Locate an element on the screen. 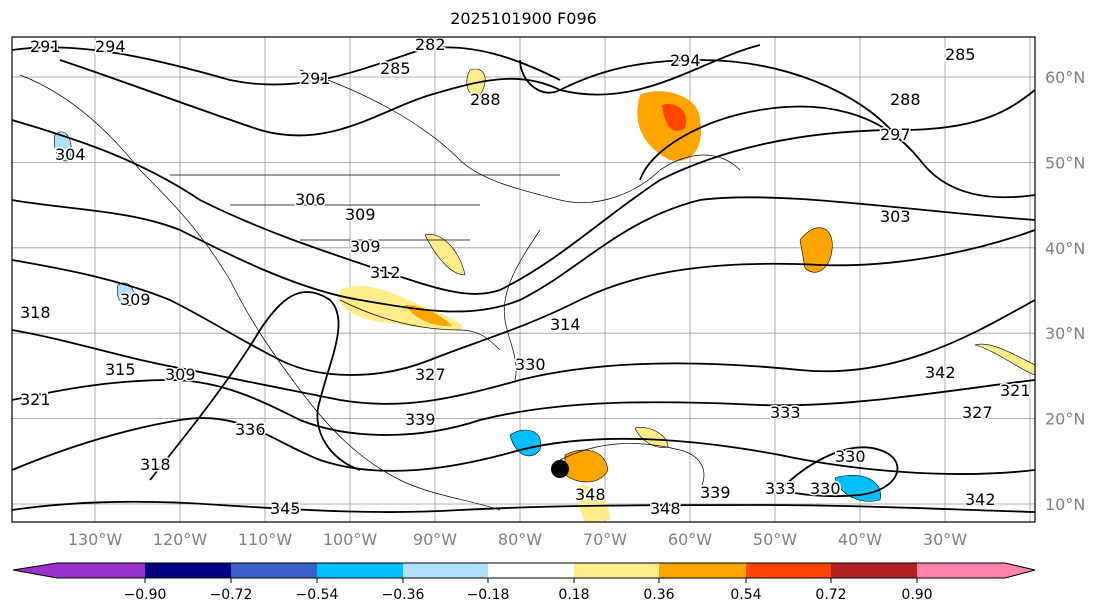 This screenshot has height=615, width=1105. shade-atlantic-orange is located at coordinates (816, 250).